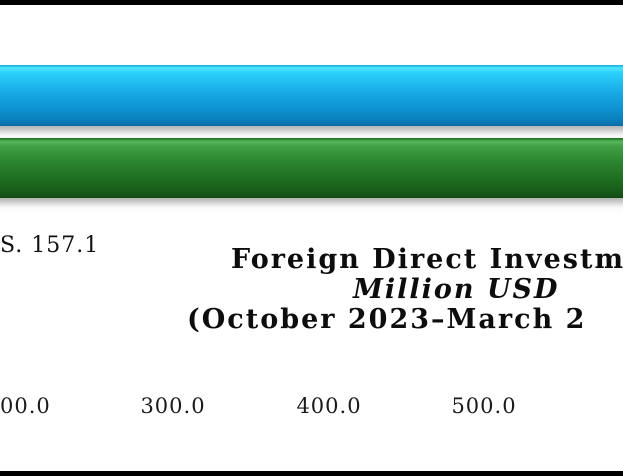 This screenshot has height=476, width=623. I want to click on chart-subtitle: Million USD, so click(456, 289).